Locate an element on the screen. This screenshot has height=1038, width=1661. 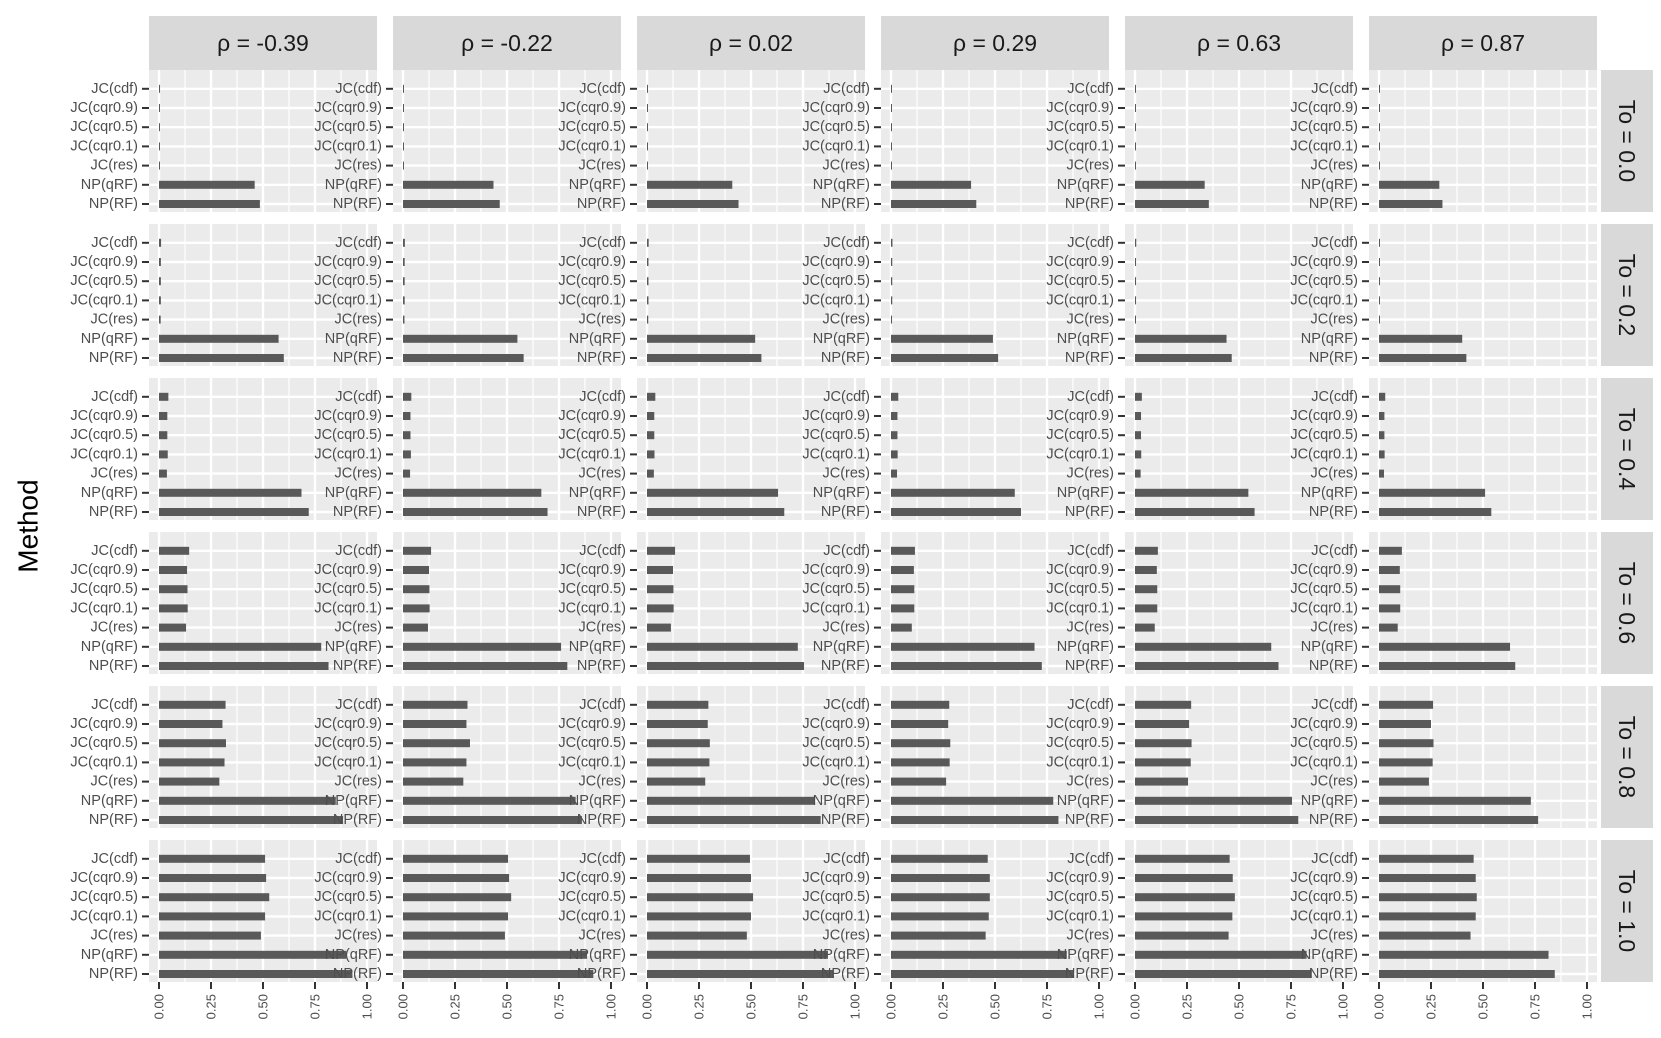
row-strip-label: To = 0.4 is located at coordinates (1627, 449).